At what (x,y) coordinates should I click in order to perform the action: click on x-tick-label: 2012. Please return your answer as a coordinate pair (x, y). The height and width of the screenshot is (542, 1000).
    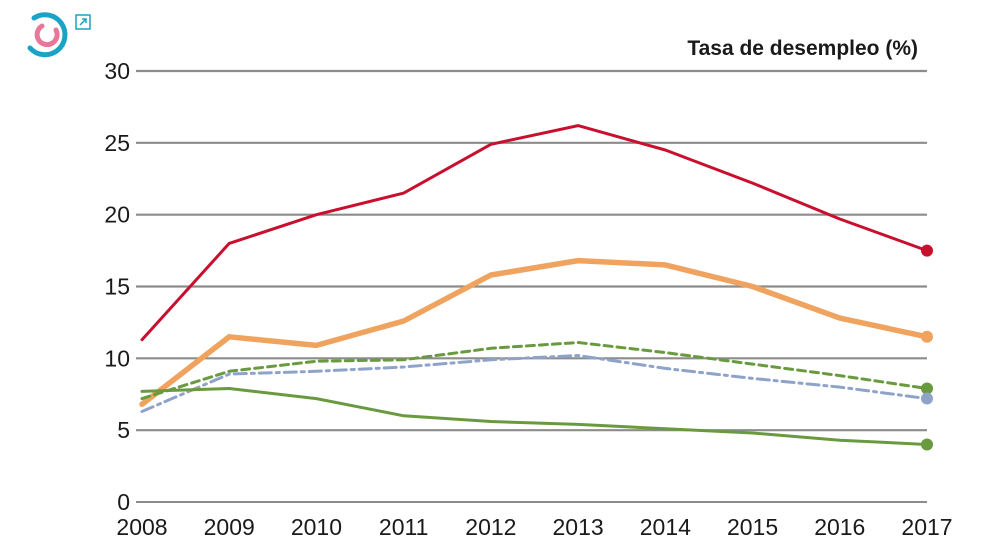
    Looking at the image, I should click on (490, 527).